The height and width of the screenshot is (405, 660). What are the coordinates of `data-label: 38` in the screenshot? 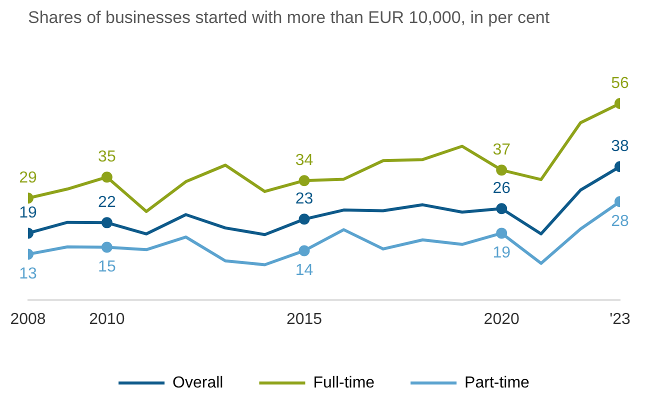 It's located at (620, 146).